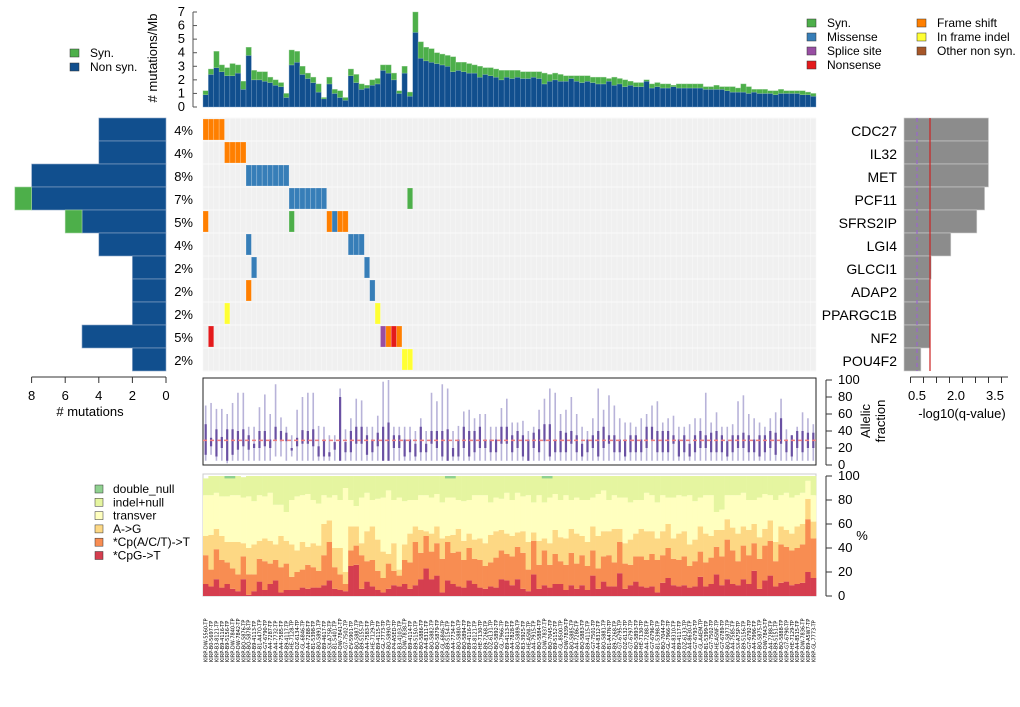  Describe the element at coordinates (390, 641) in the screenshot. I see `sample-label: KIRP-BQ-5890-TP` at that location.